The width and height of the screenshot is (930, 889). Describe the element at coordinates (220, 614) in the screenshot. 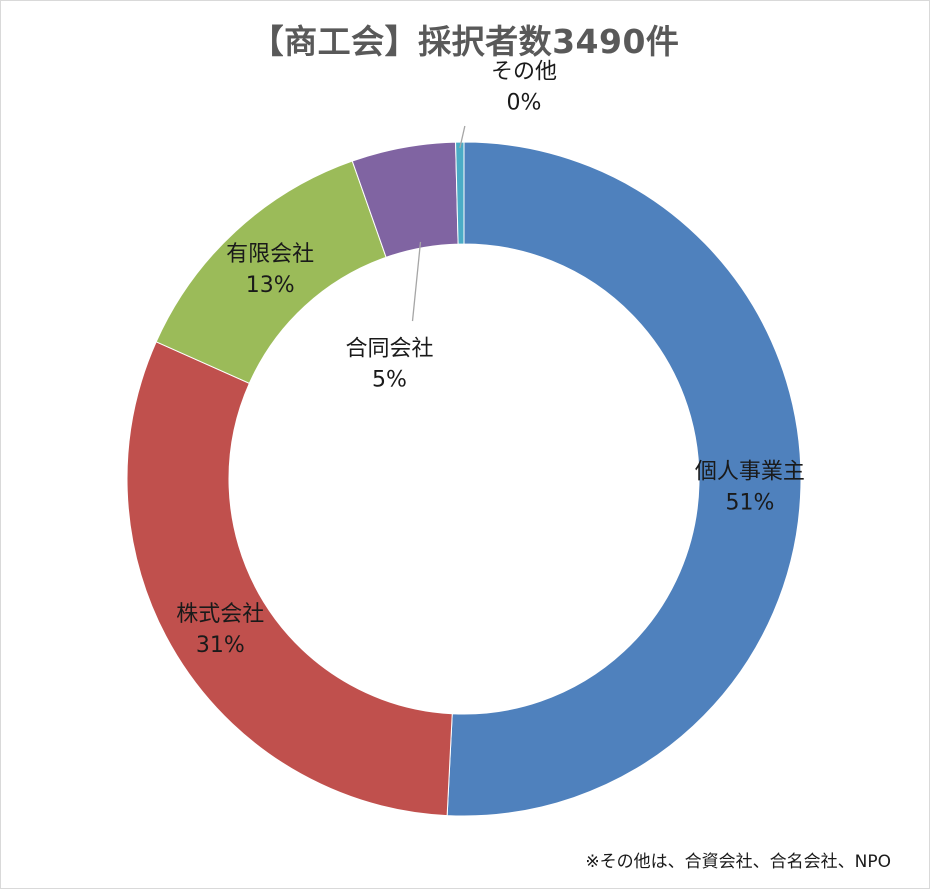

I see `slice-label-name-2: 株式会社` at that location.